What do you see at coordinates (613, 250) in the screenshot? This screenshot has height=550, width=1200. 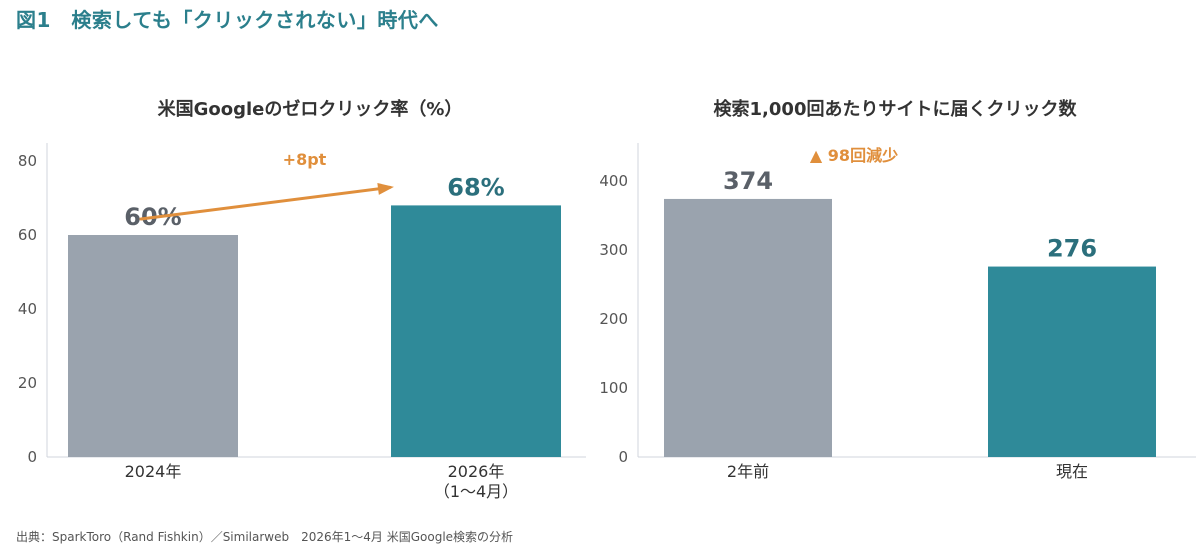 I see `y-tick-label: 300` at bounding box center [613, 250].